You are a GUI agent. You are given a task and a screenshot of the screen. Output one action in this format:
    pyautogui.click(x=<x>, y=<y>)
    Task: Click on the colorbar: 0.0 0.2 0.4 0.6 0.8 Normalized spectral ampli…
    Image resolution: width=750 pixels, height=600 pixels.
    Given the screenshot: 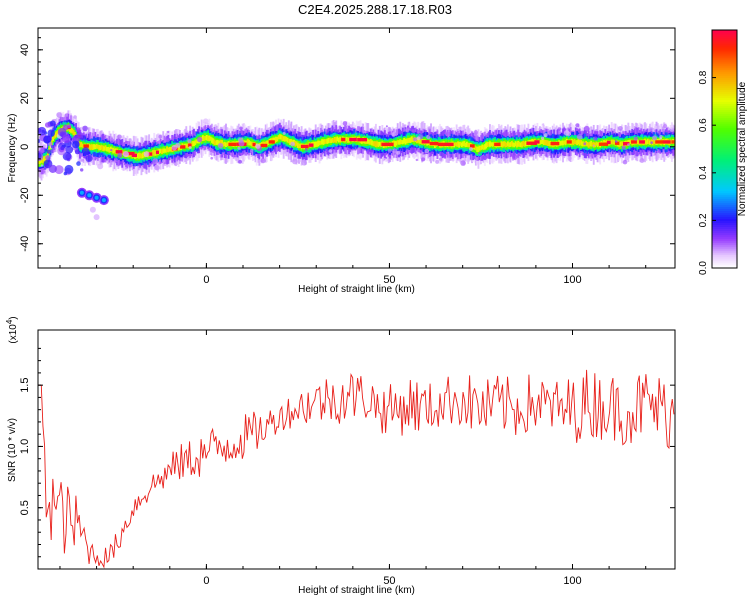 What is the action you would take?
    pyautogui.click(x=723, y=152)
    